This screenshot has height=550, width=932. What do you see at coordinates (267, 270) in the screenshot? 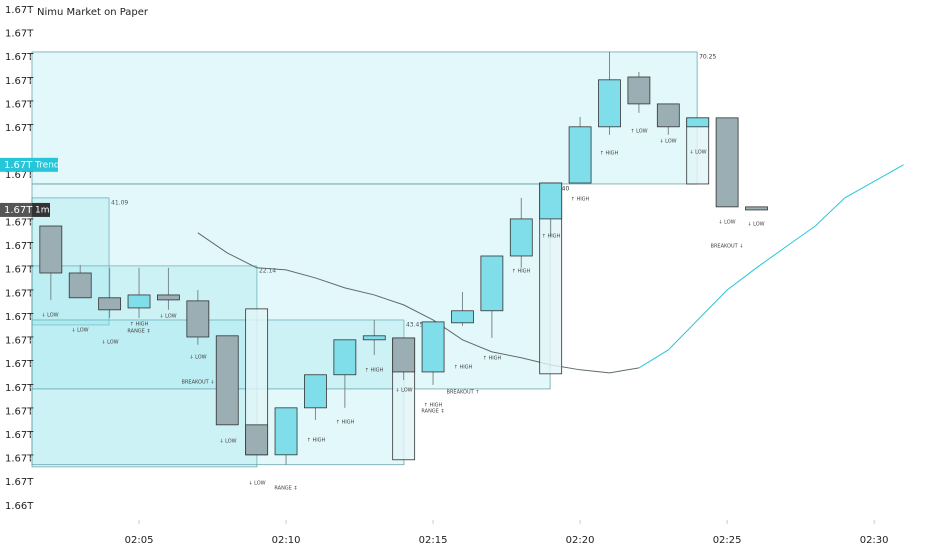
I see `zone-label: 22.14` at bounding box center [267, 270].